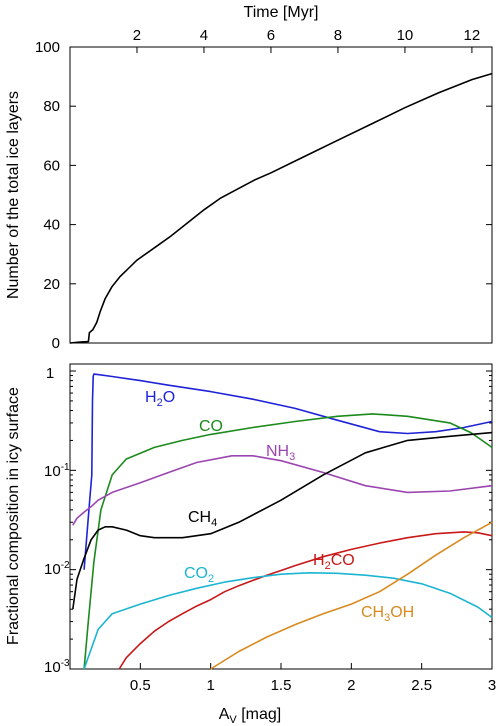 The width and height of the screenshot is (496, 726). What do you see at coordinates (204, 35) in the screenshot?
I see `top-x-tick-label: 4` at bounding box center [204, 35].